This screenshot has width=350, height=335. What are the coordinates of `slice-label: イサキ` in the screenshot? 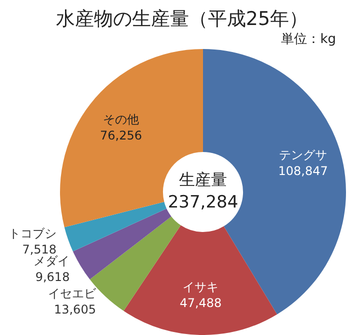 It's located at (200, 287).